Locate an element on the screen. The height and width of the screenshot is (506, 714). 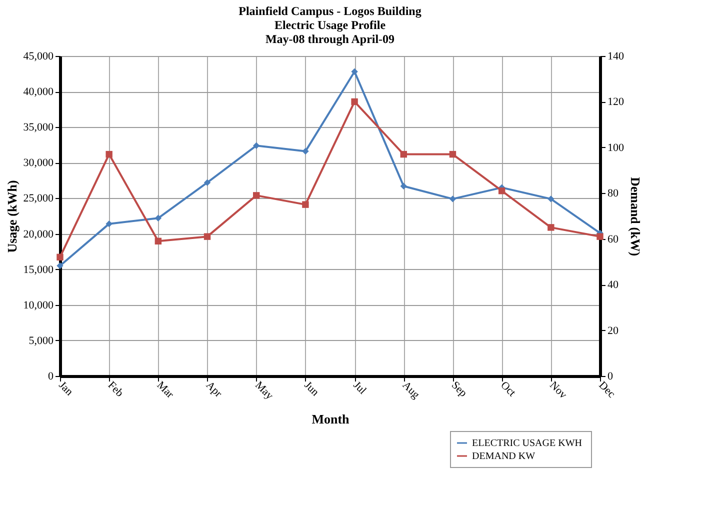
x-tick-label: Oct is located at coordinates (508, 389).